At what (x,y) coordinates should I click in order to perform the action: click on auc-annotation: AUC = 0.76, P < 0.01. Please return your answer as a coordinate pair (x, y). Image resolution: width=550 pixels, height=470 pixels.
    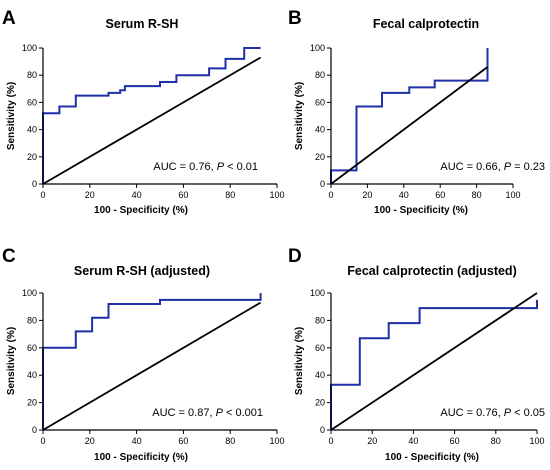
    Looking at the image, I should click on (205, 167).